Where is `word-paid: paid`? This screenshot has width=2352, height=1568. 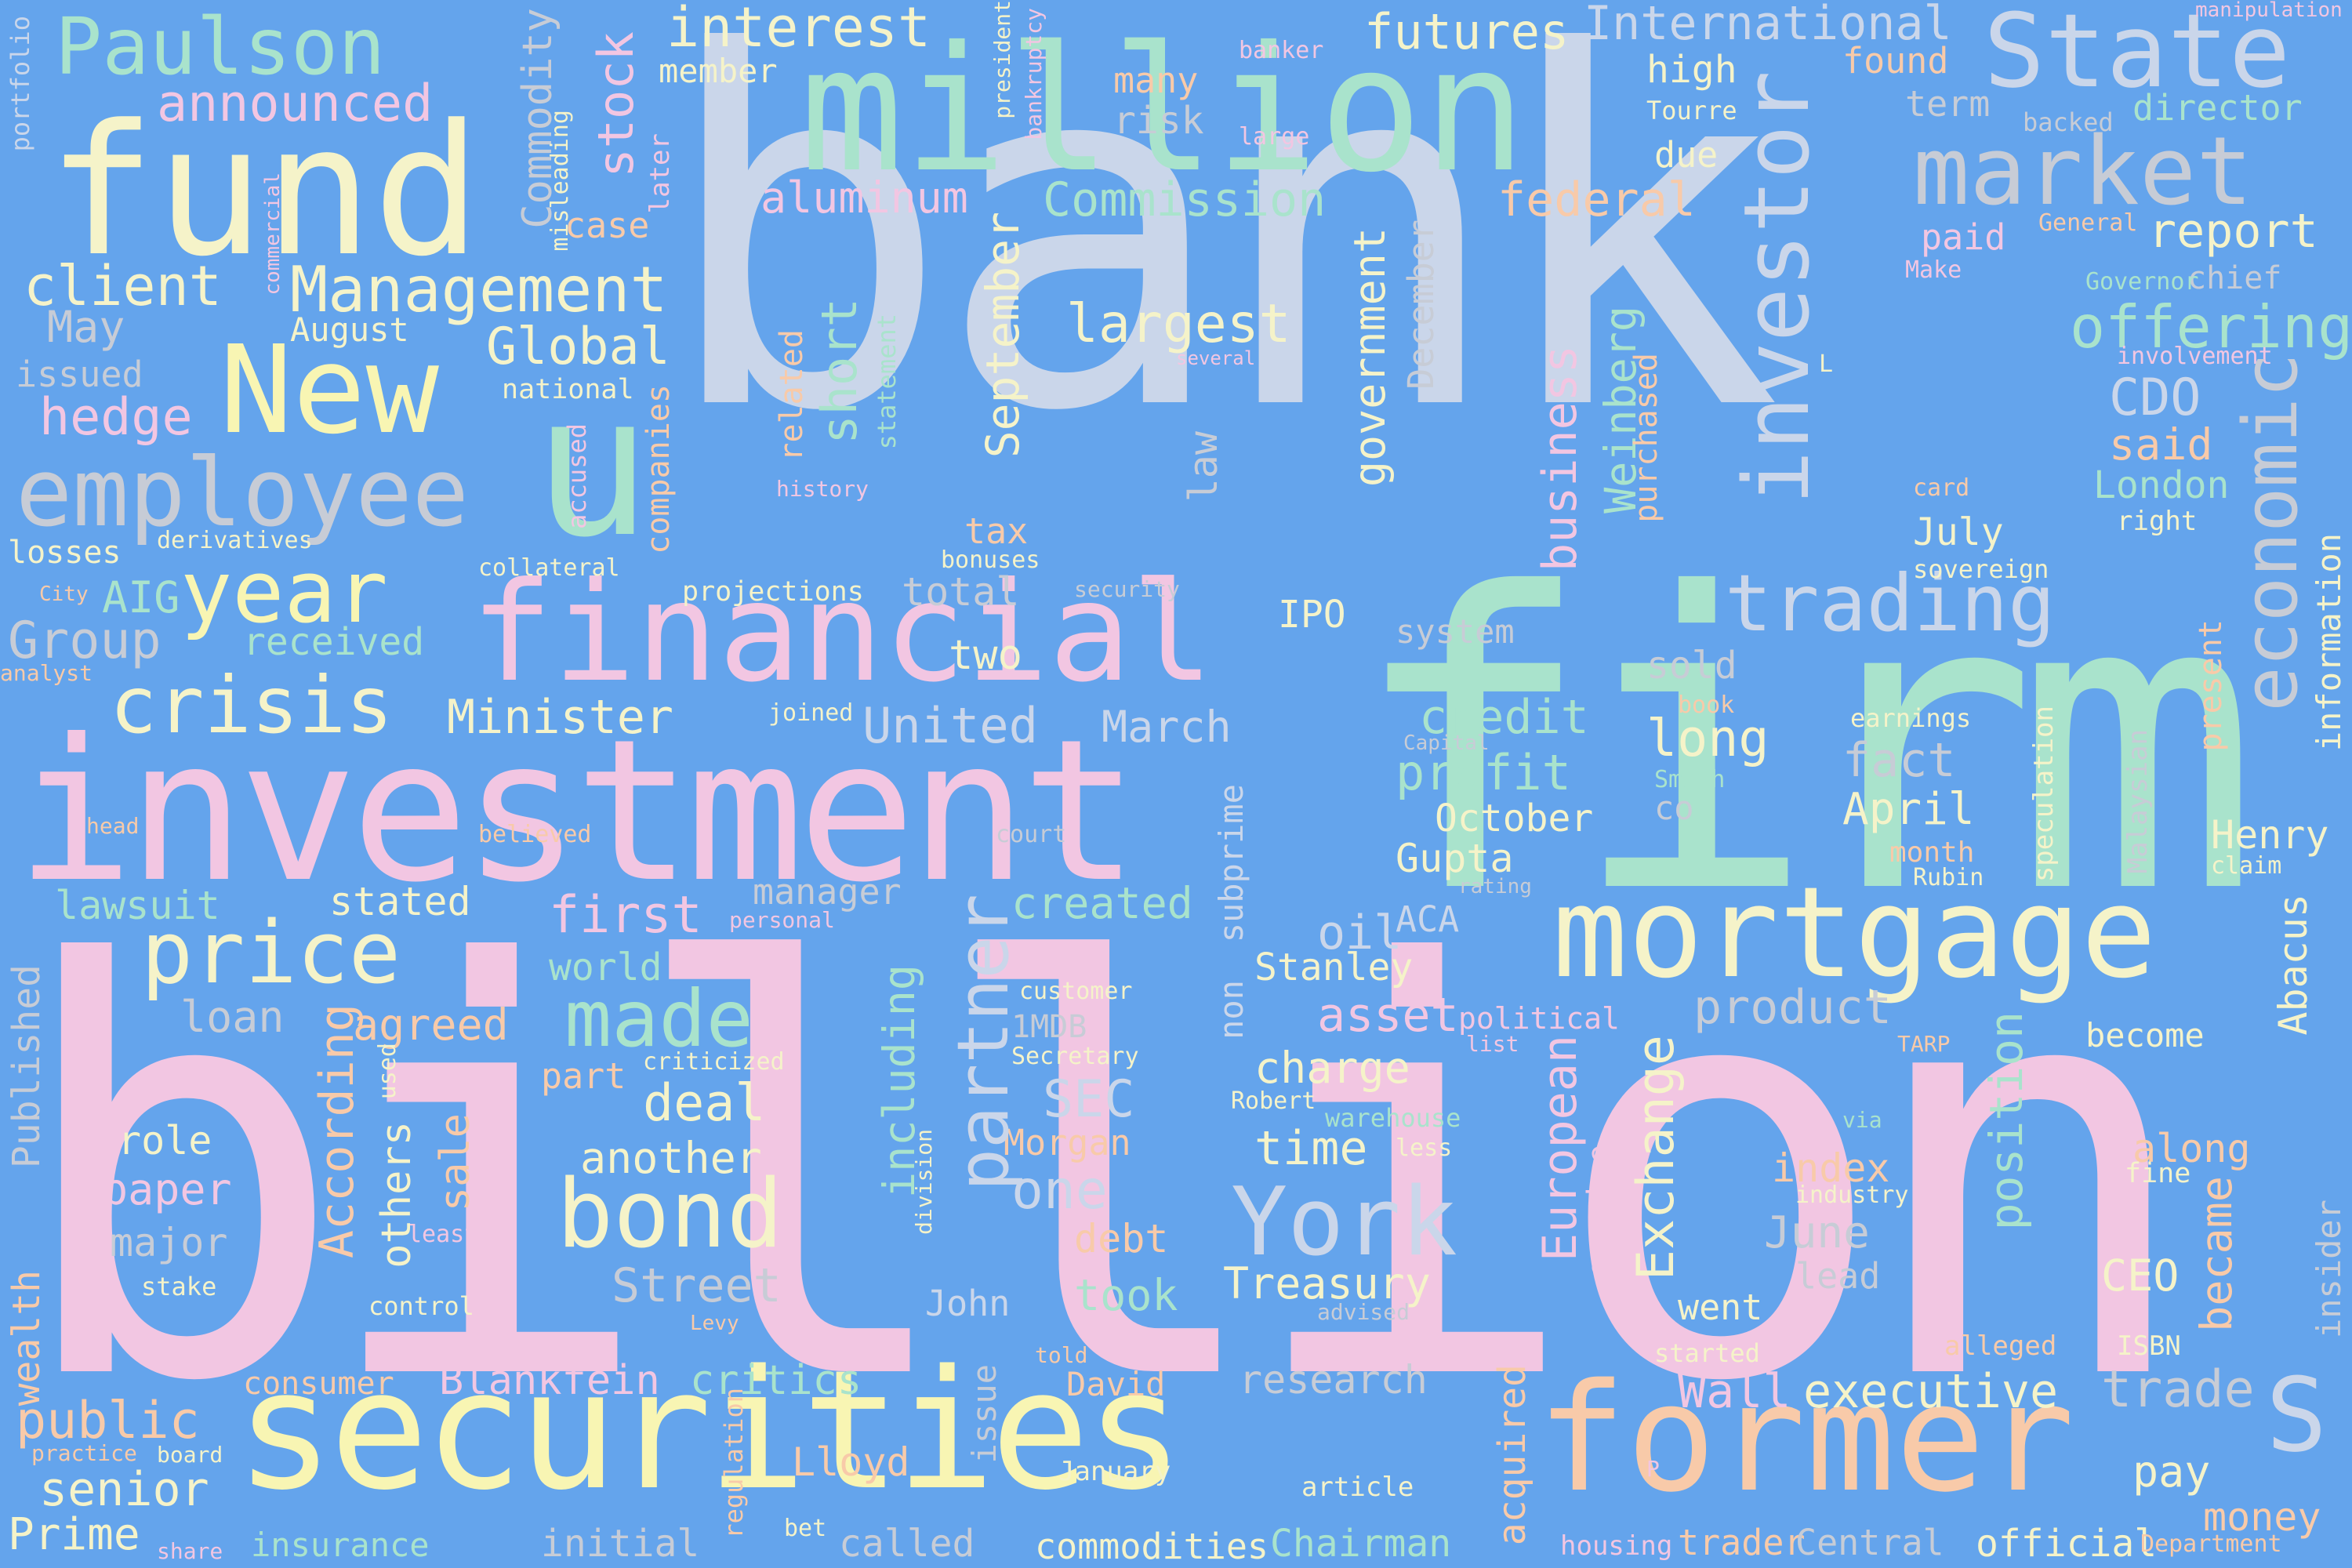
word-paid: paid is located at coordinates (1964, 237).